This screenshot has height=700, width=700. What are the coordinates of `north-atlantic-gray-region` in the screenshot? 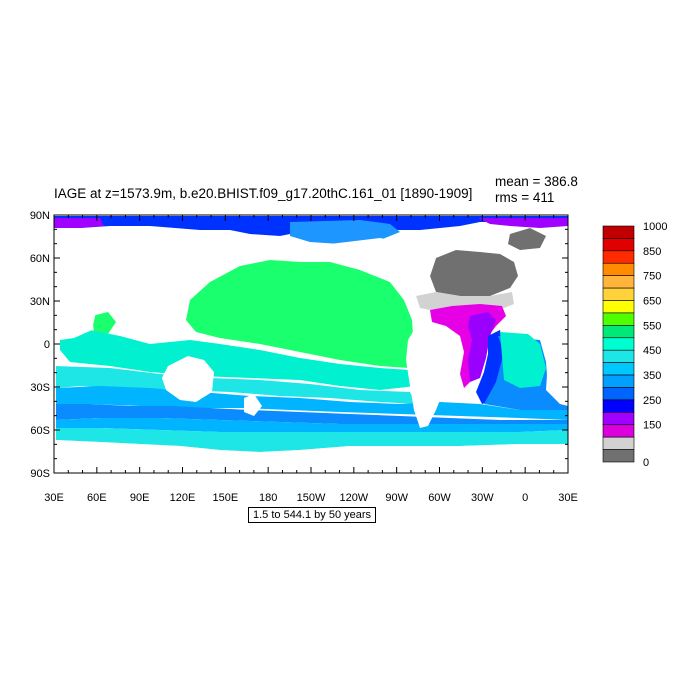 It's located at (474, 273).